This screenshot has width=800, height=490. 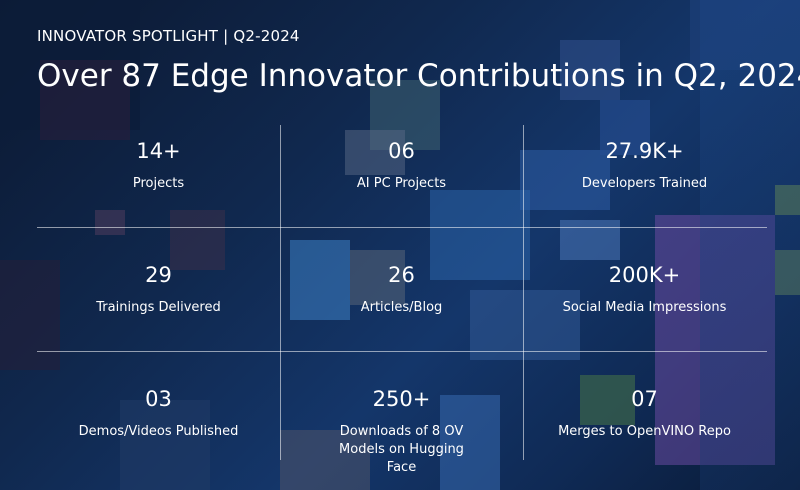 What do you see at coordinates (401, 307) in the screenshot?
I see `stat-label: Articles/Blog` at bounding box center [401, 307].